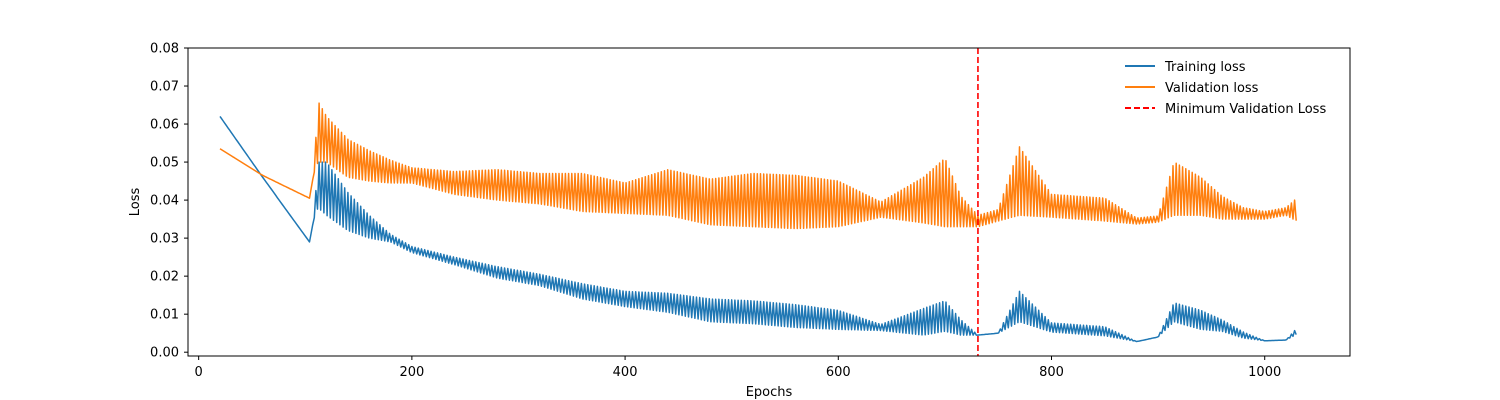 Image resolution: width=1500 pixels, height=400 pixels. What do you see at coordinates (838, 372) in the screenshot?
I see `x-tick-label: 600` at bounding box center [838, 372].